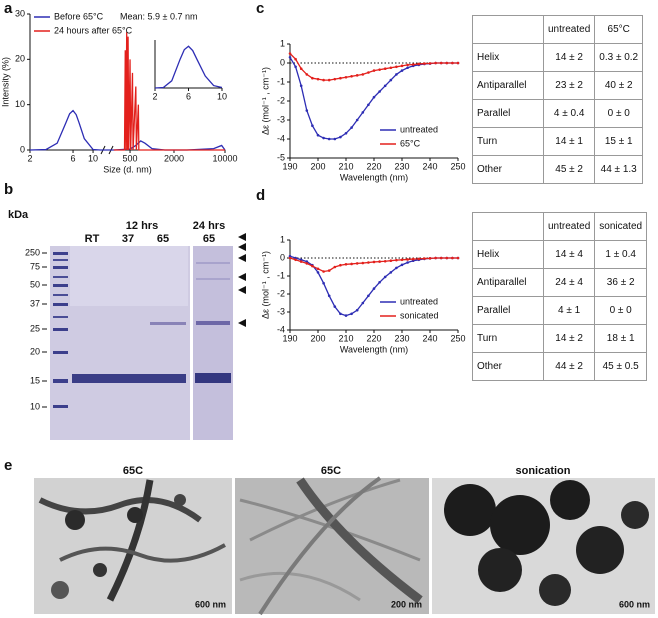  What do you see at coordinates (569, 85) in the screenshot?
I see `value-cell: 23 ± 2` at bounding box center [569, 85].